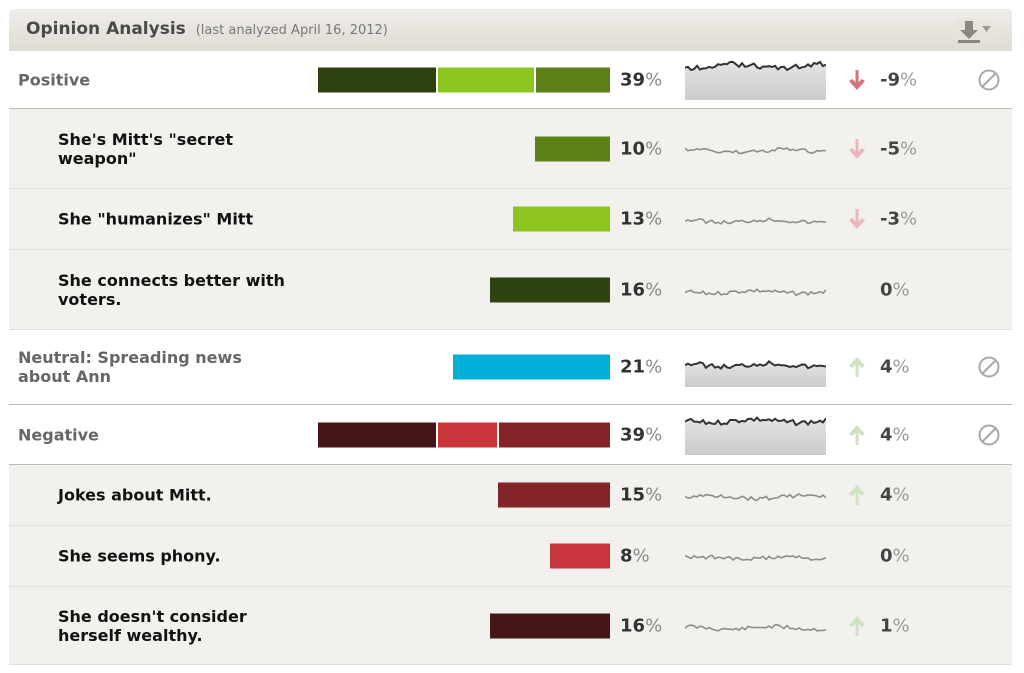  I want to click on change-percent: -9%, so click(898, 79).